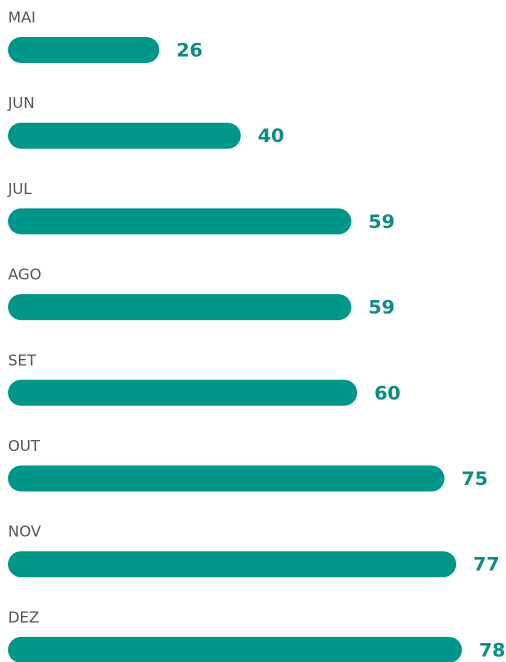 This screenshot has height=662, width=506. What do you see at coordinates (23, 617) in the screenshot?
I see `category-label: DEZ` at bounding box center [23, 617].